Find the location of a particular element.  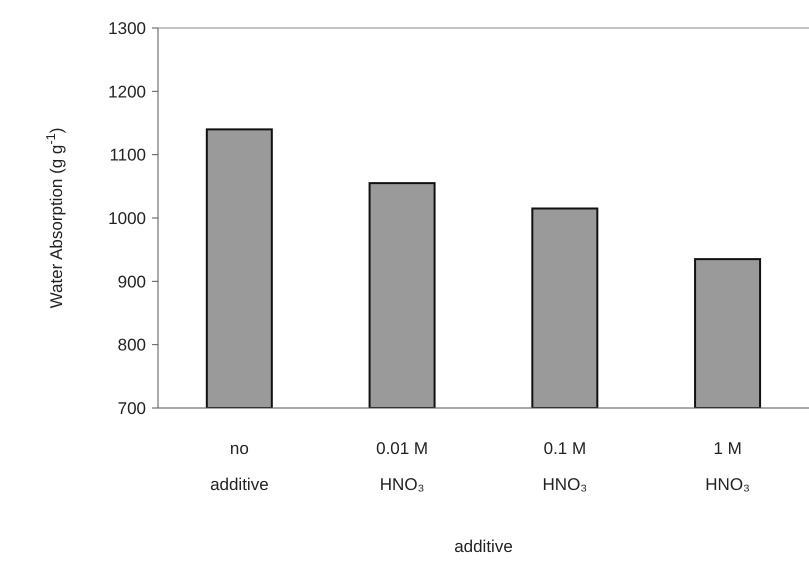

y-tick-label: 1000 is located at coordinates (127, 218).